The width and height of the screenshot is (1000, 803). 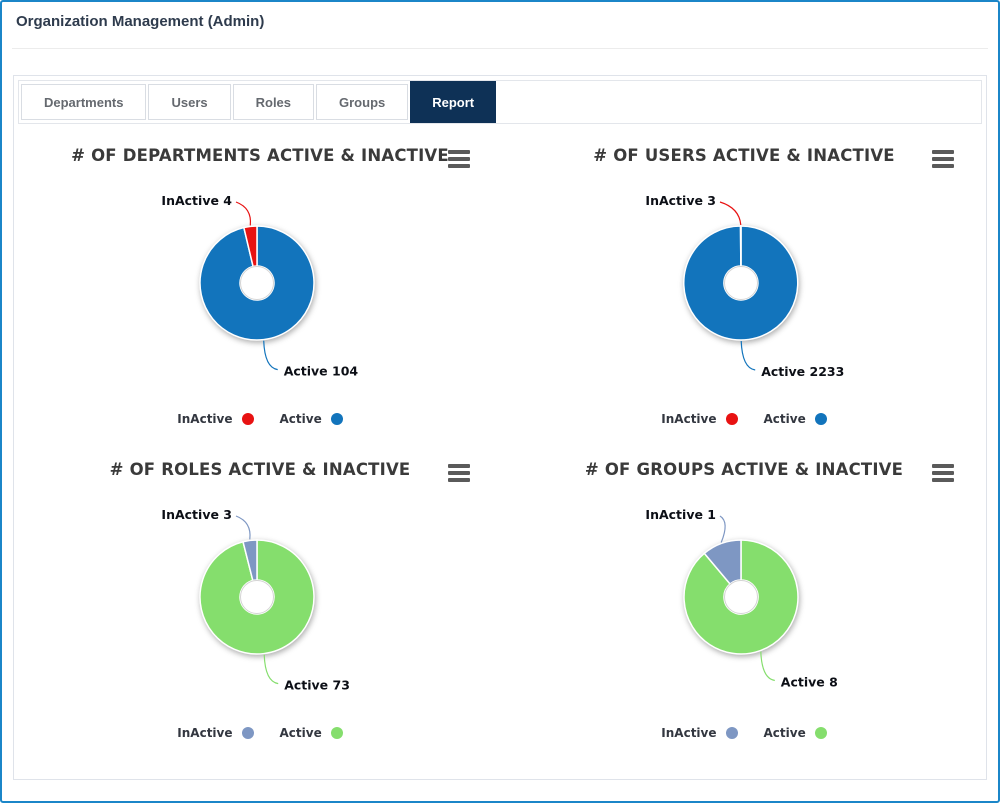 What do you see at coordinates (500, 102) in the screenshot?
I see `tab-bar: Departments Users Roles Groups Report` at bounding box center [500, 102].